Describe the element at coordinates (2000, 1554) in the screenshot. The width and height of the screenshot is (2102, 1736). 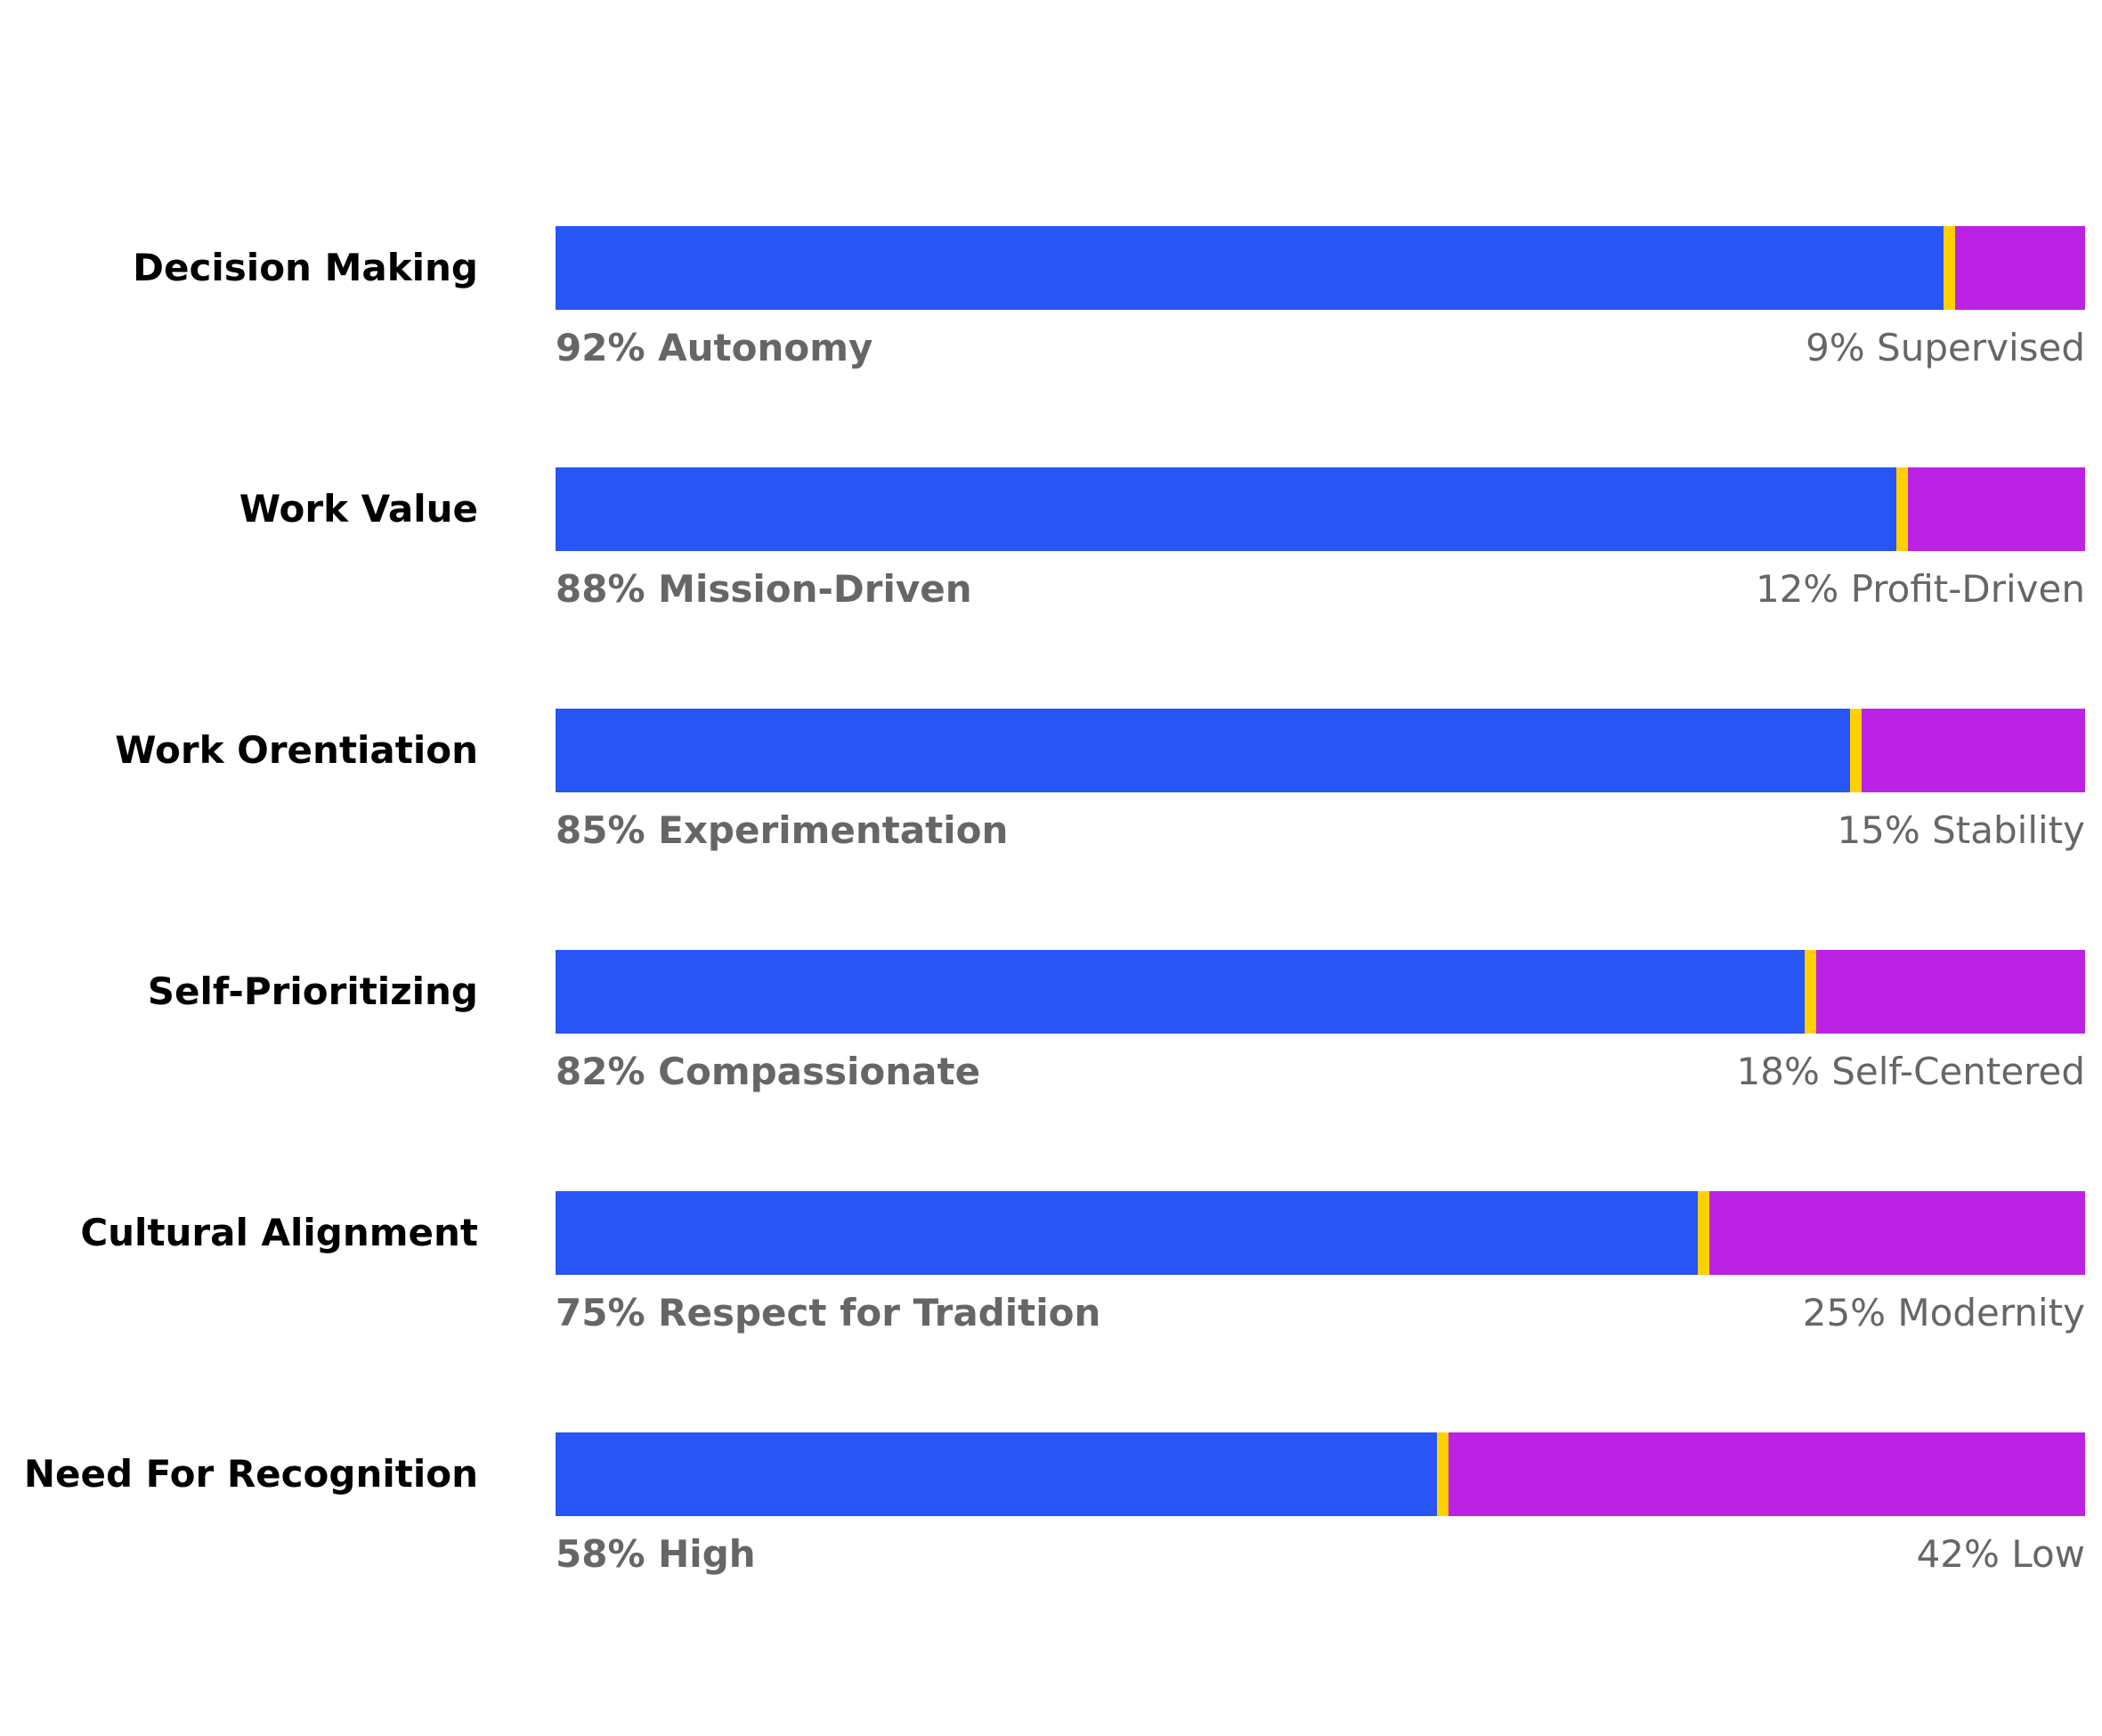
I see `right-value-label: 42% Low` at that location.